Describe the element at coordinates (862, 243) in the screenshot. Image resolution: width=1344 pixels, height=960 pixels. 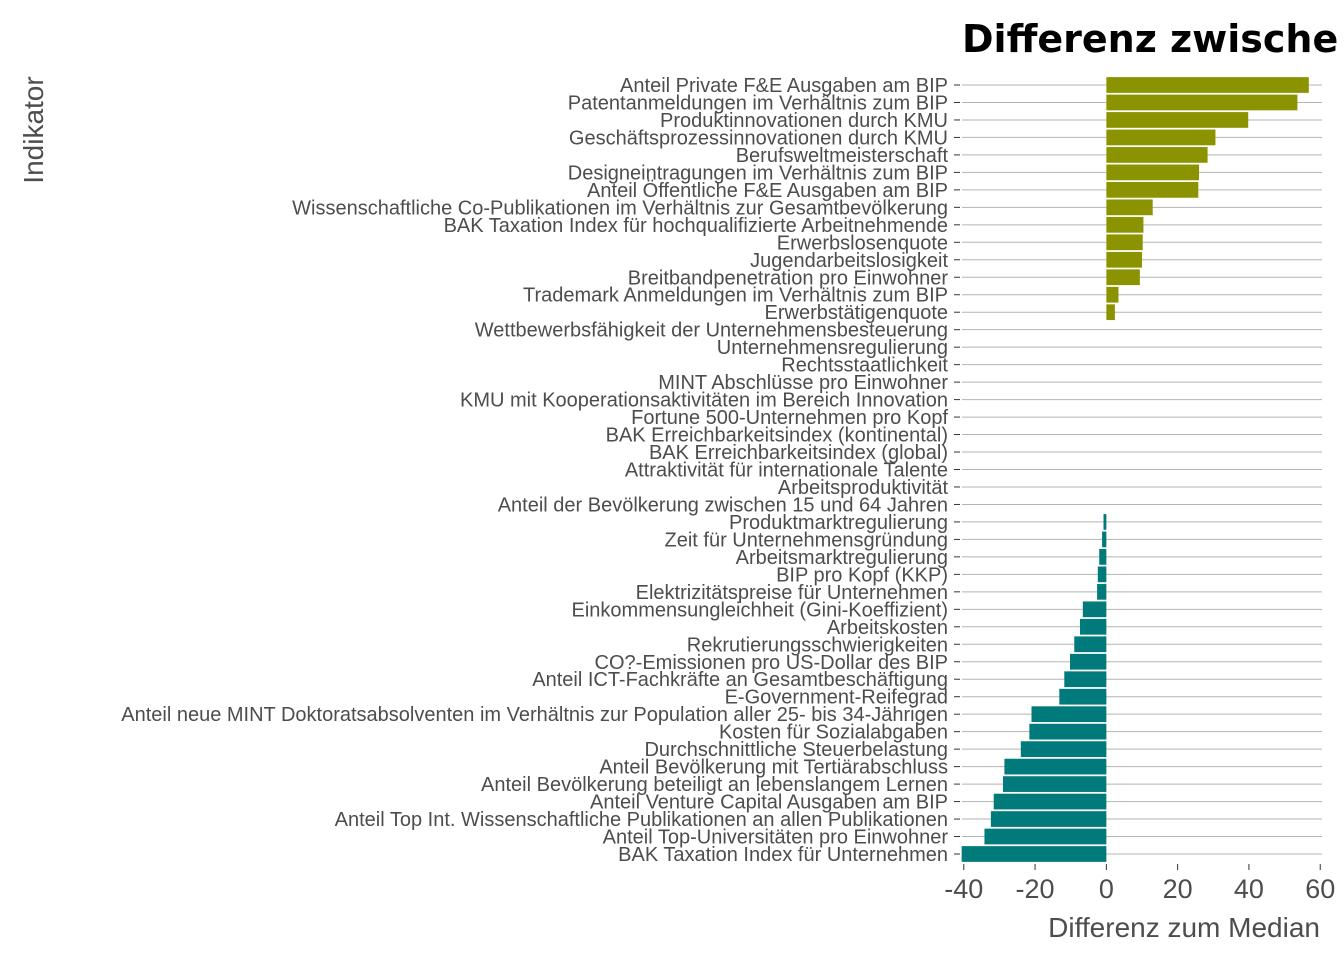
I see `category-label: Erwerbslosenquote` at that location.